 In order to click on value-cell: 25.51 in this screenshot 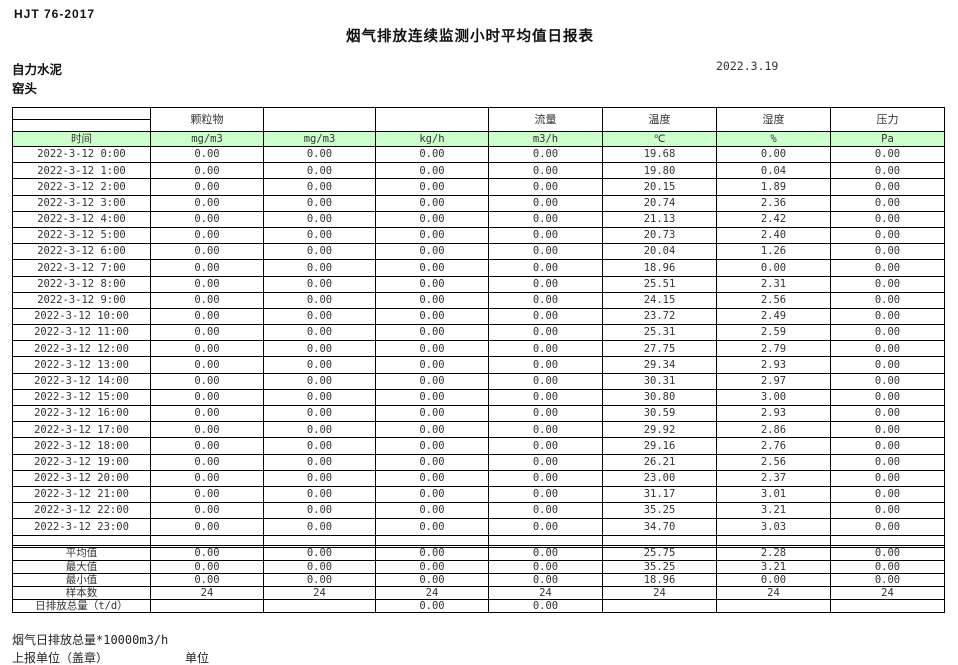, I will do `click(659, 284)`.